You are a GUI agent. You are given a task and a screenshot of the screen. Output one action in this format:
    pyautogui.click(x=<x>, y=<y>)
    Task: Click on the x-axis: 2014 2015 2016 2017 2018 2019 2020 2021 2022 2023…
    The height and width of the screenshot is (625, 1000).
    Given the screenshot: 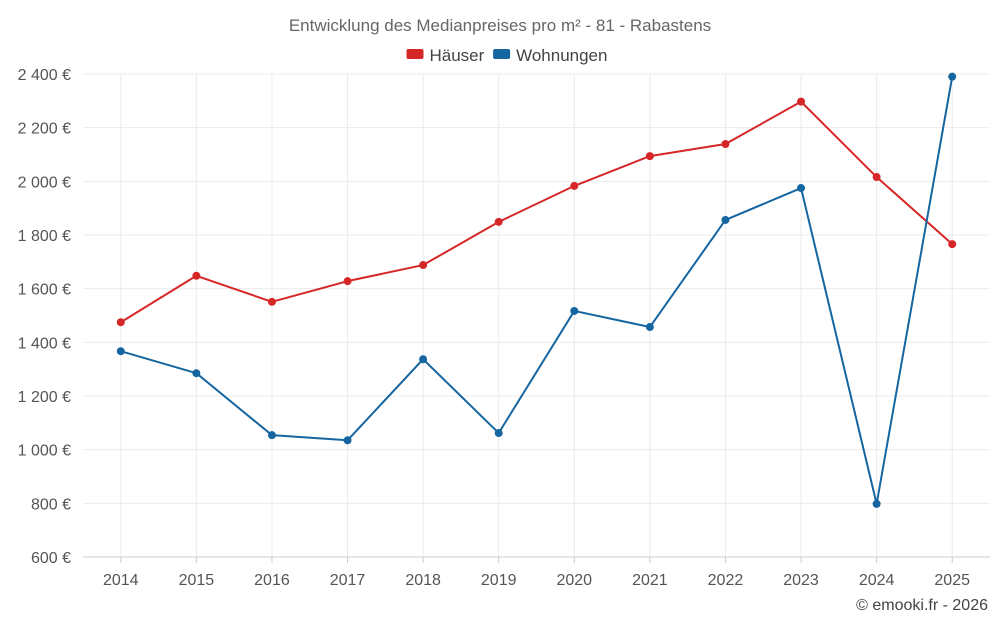 What is the action you would take?
    pyautogui.click(x=536, y=573)
    